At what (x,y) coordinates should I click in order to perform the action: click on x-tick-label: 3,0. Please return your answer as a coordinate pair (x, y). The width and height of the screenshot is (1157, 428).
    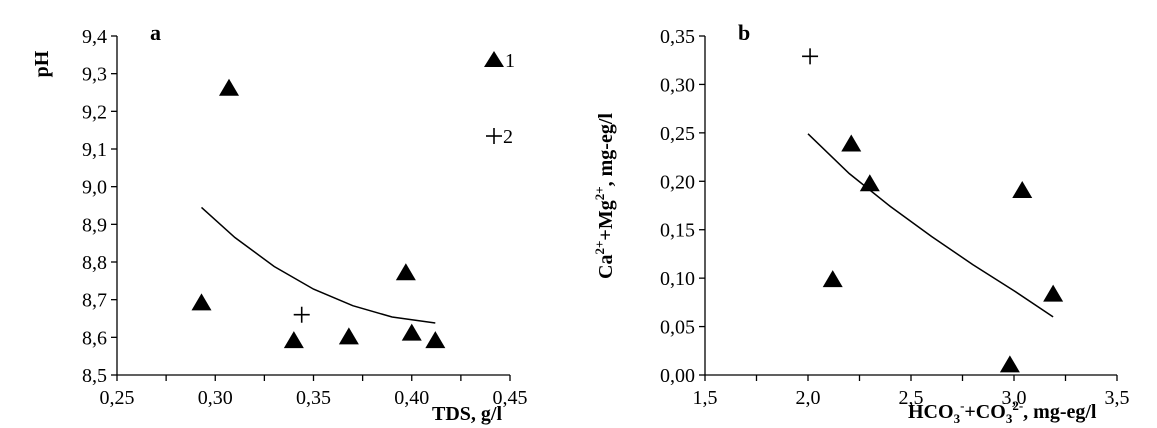
    Looking at the image, I should click on (1014, 398).